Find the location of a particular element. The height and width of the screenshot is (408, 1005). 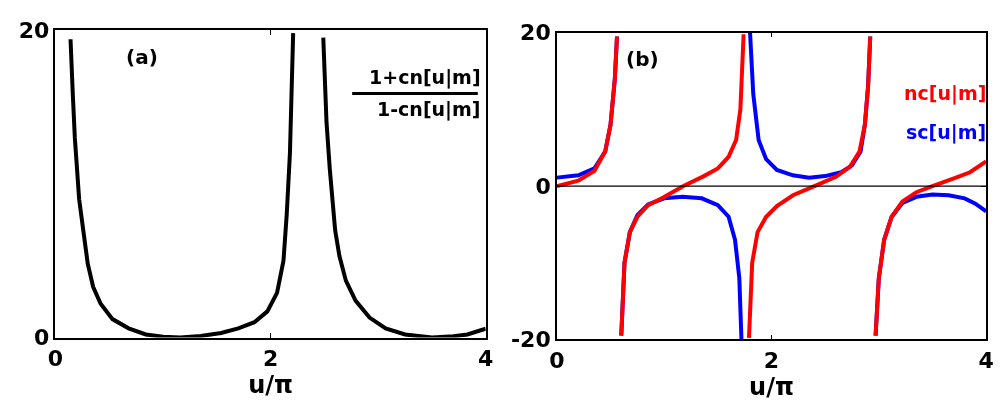

annotation: (a) is located at coordinates (142, 57).